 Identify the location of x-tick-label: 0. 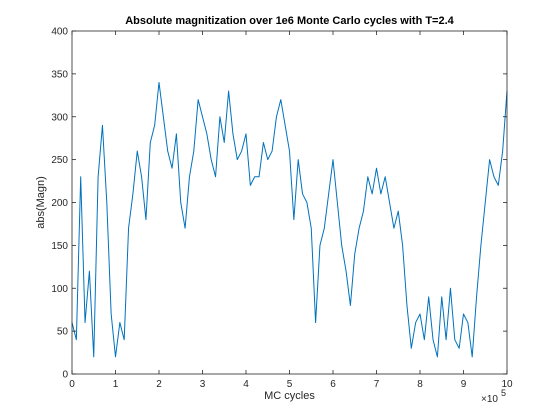
(72, 384).